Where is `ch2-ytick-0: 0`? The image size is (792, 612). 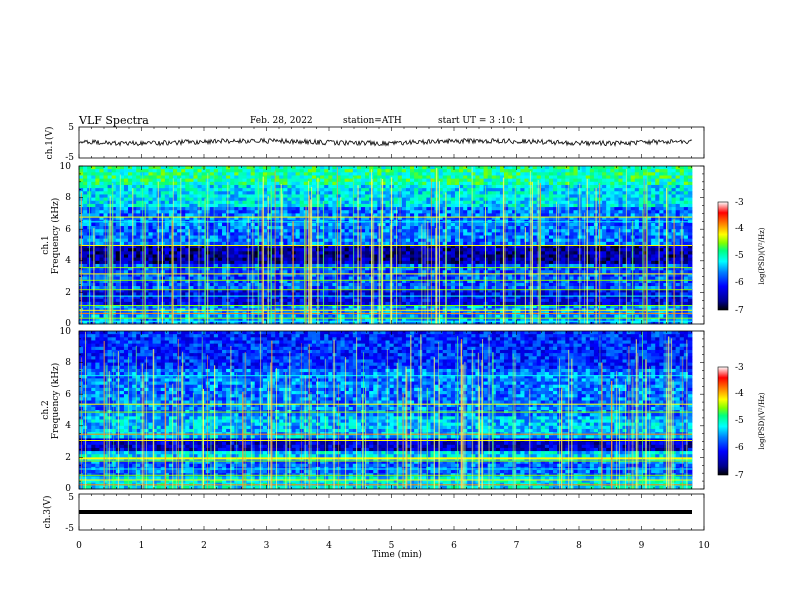 ch2-ytick-0: 0 is located at coordinates (68, 489).